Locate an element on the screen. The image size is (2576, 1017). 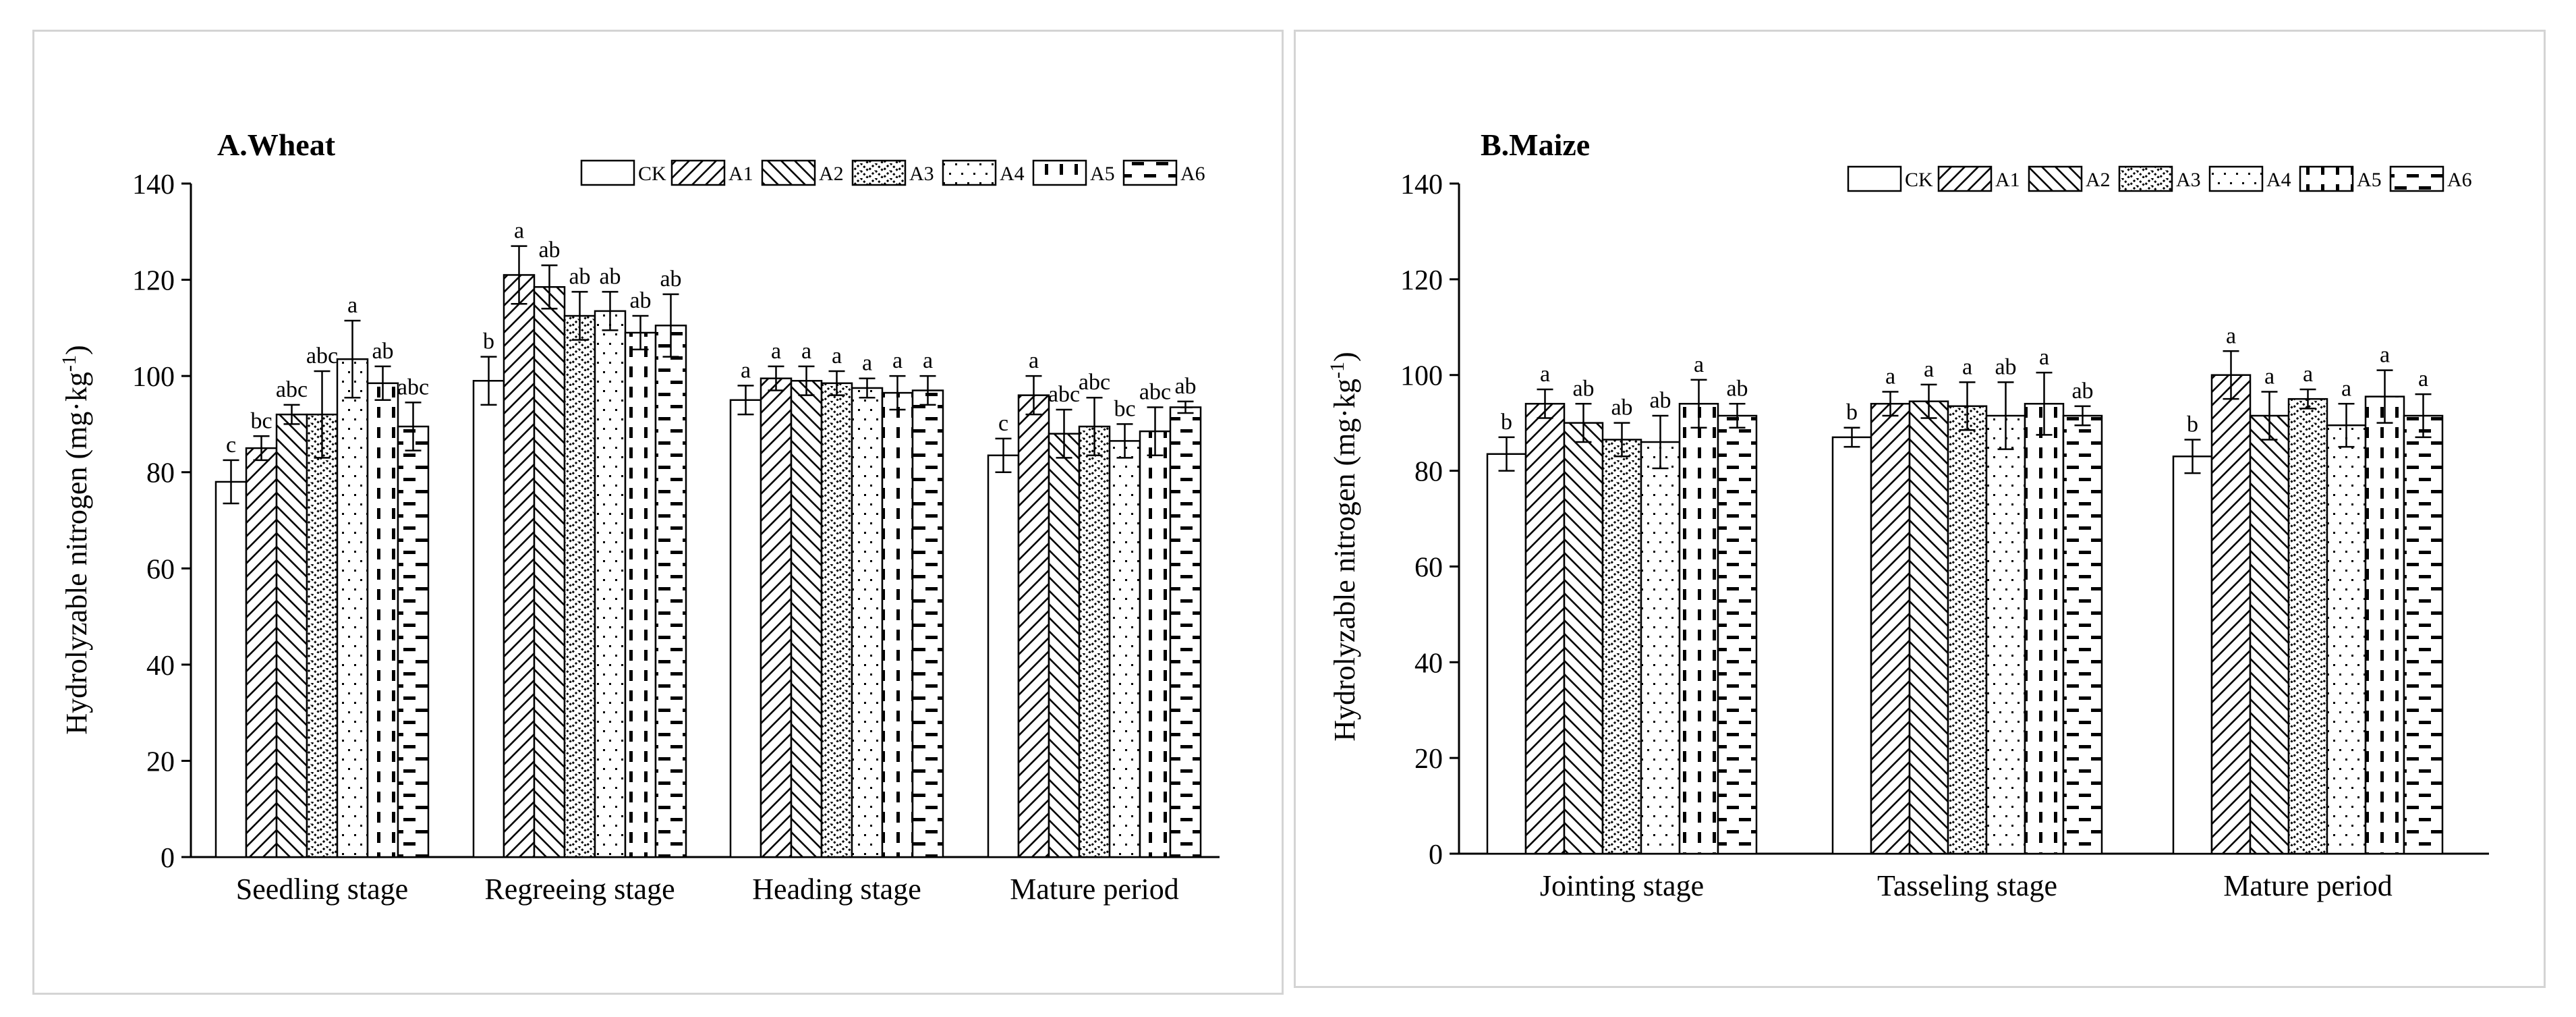
wheat-y-tick-label: 40 is located at coordinates (160, 666).